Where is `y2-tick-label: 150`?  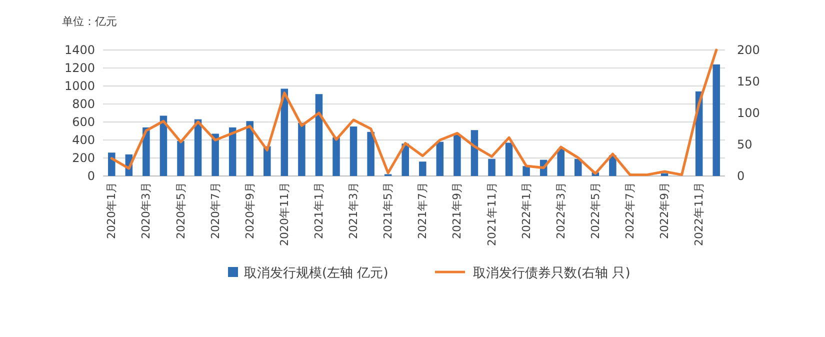
y2-tick-label: 150 is located at coordinates (748, 81).